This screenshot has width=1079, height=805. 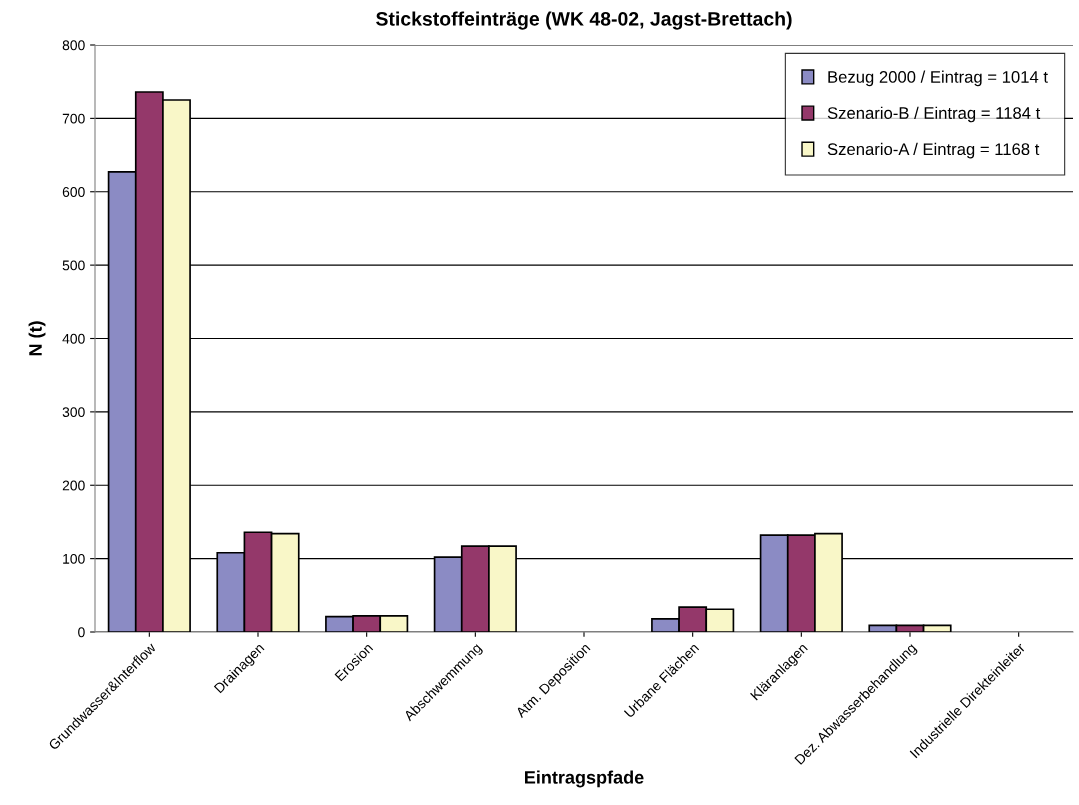 What do you see at coordinates (73, 45) in the screenshot?
I see `y-tick-label: 800` at bounding box center [73, 45].